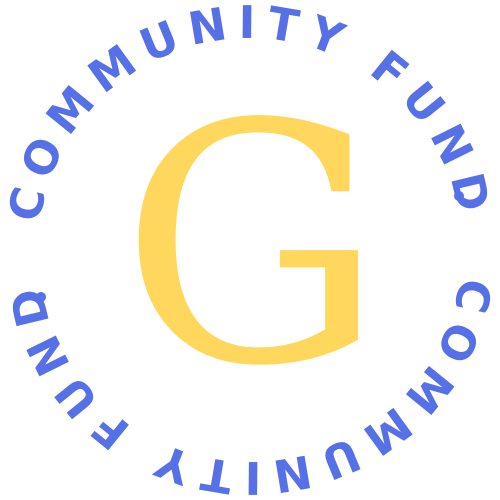  What do you see at coordinates (41, 297) in the screenshot?
I see `left-separator-dot` at bounding box center [41, 297].